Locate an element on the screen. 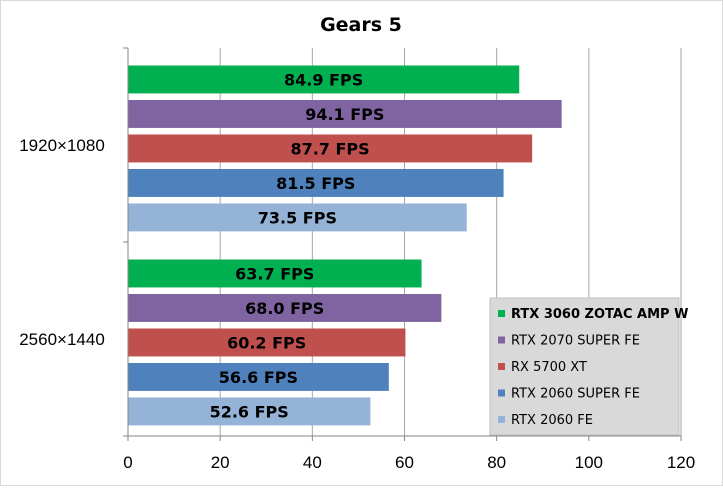 The width and height of the screenshot is (723, 491). x-tick-label: 0 is located at coordinates (127, 462).